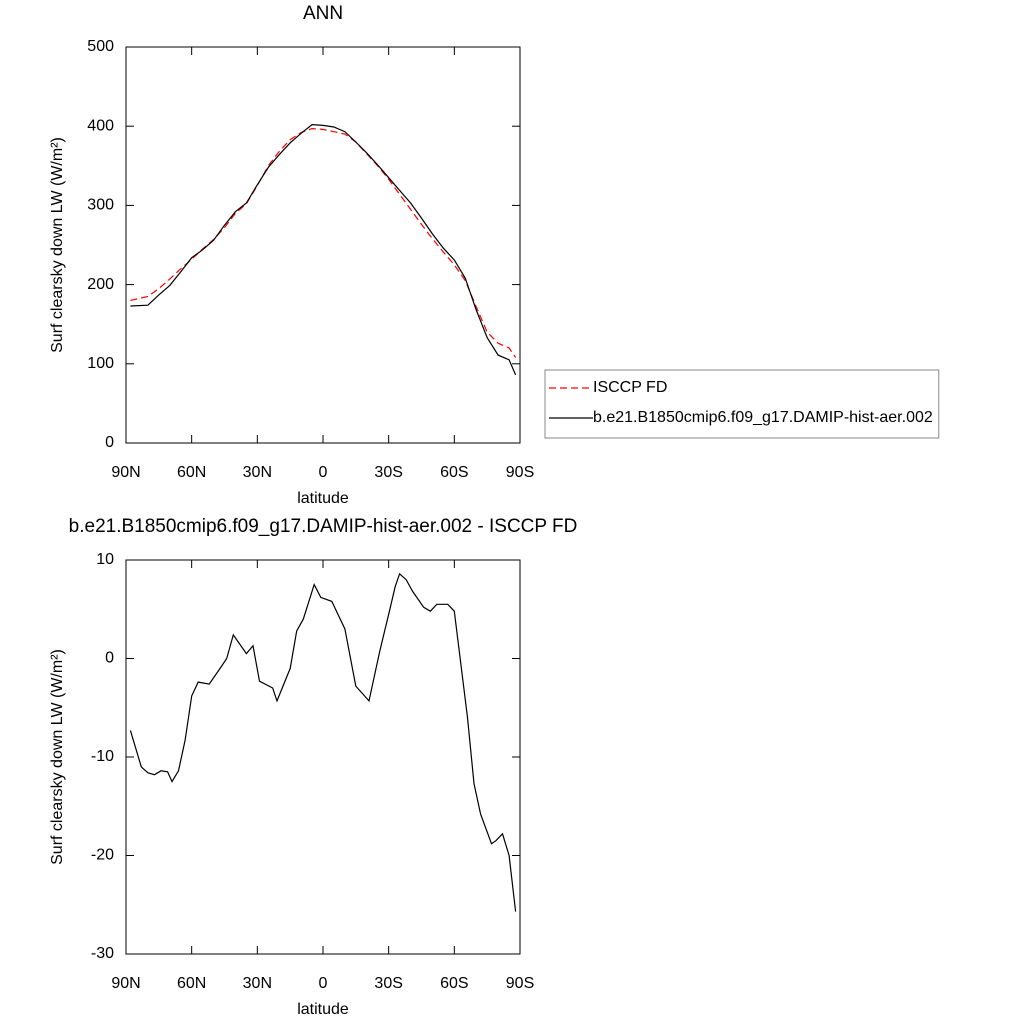  Describe the element at coordinates (100, 125) in the screenshot. I see `y-tick-label: 400` at that location.